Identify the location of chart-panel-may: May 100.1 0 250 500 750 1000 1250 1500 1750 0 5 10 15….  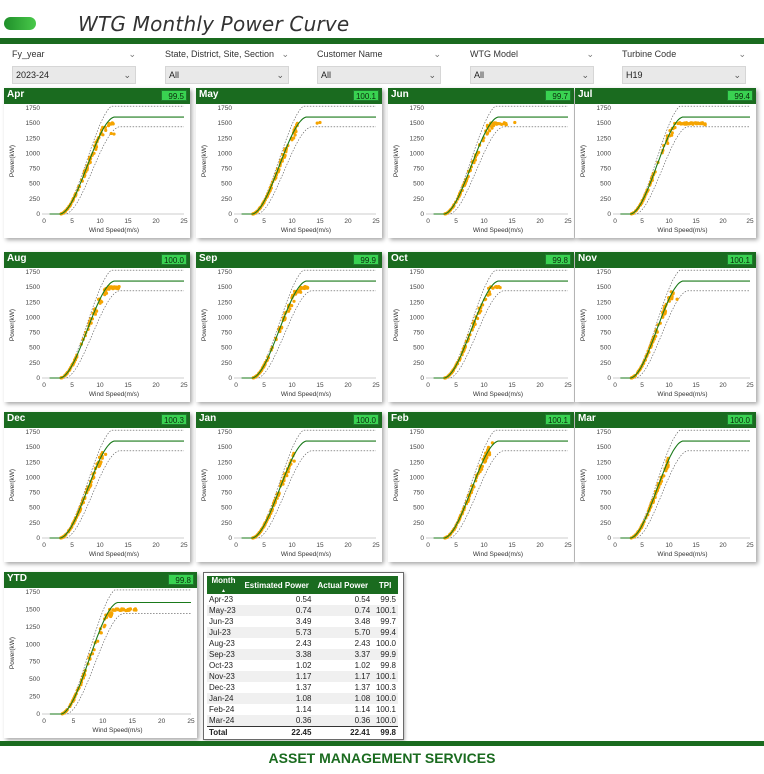
(289, 163).